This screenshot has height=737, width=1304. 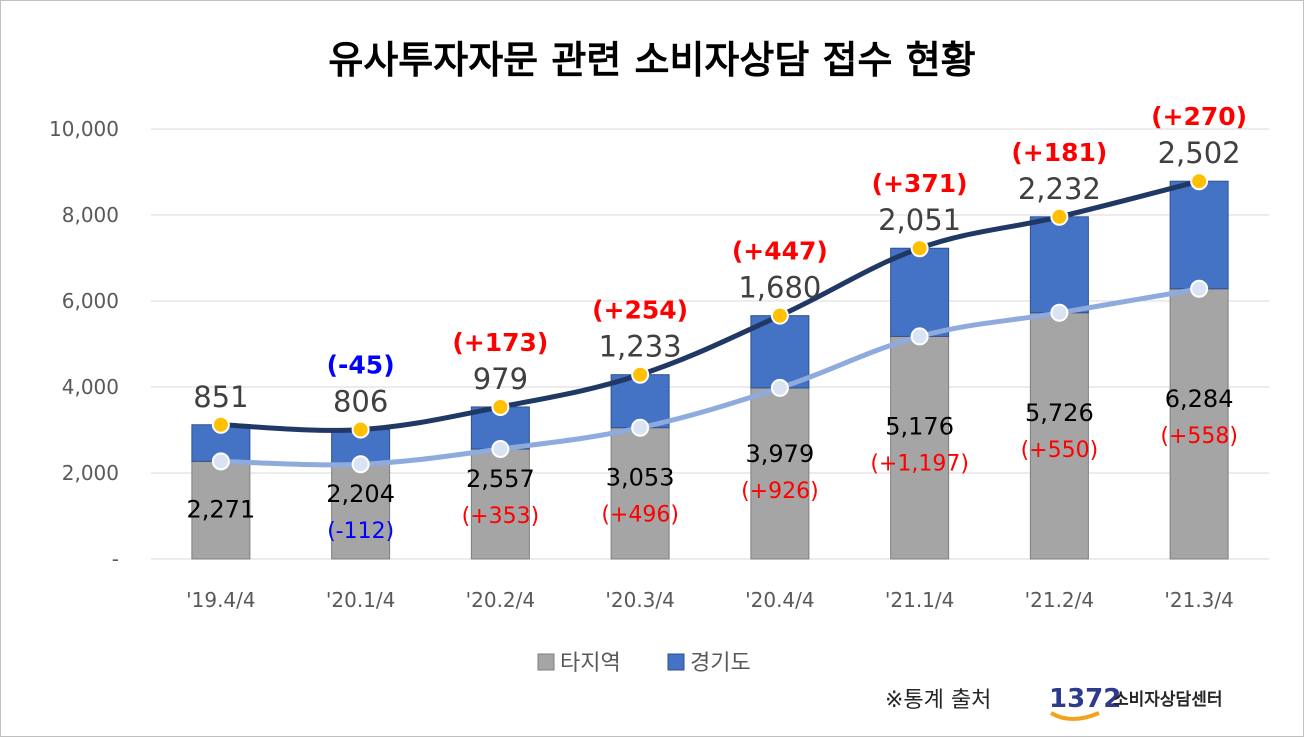 I want to click on label-gyeonggi-change: (+270), so click(x=1199, y=116).